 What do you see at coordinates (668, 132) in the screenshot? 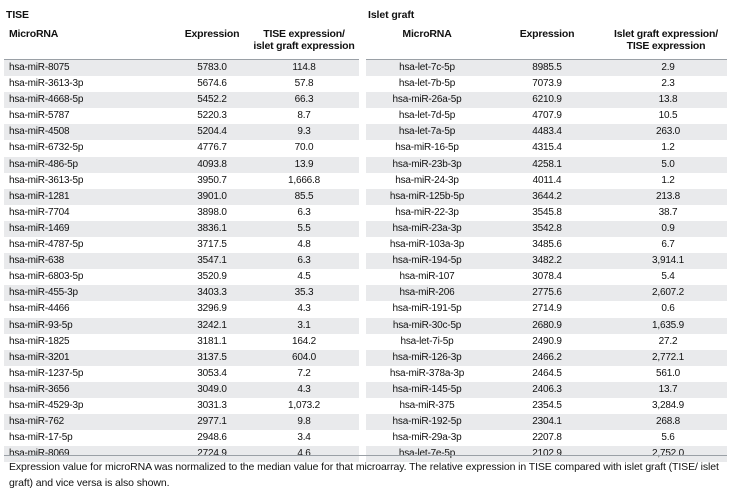
I see `ratio-cell: 263.0` at bounding box center [668, 132].